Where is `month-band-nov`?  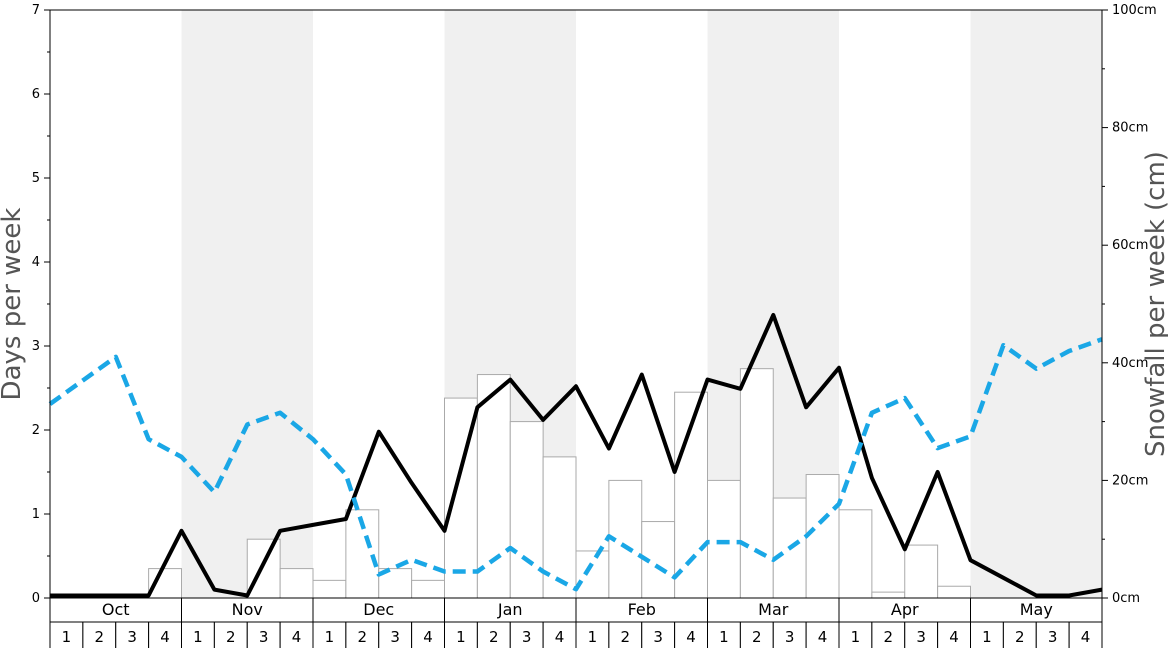
month-band-nov is located at coordinates (247, 304).